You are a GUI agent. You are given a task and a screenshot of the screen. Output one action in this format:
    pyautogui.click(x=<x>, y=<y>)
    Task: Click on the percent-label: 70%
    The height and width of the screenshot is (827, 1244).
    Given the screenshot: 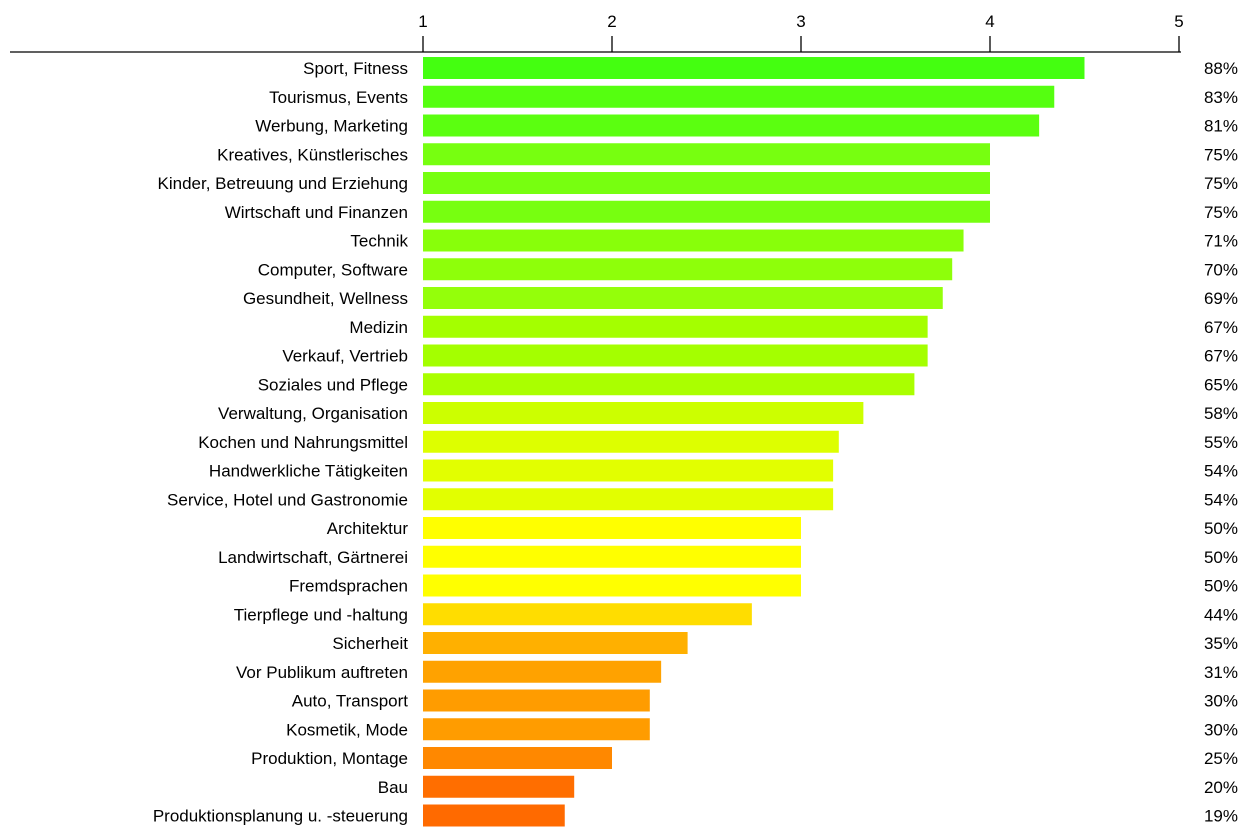 What is the action you would take?
    pyautogui.click(x=1221, y=269)
    